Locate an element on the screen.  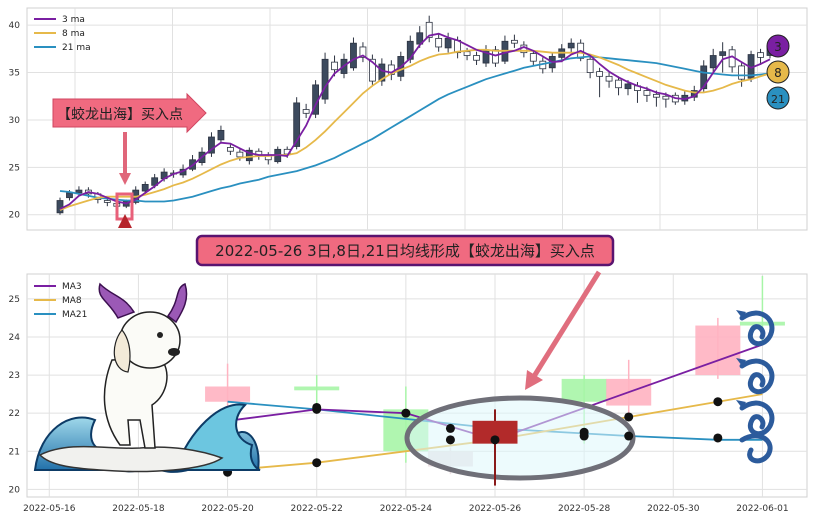
badge-8-label: 8 is located at coordinates (778, 73).